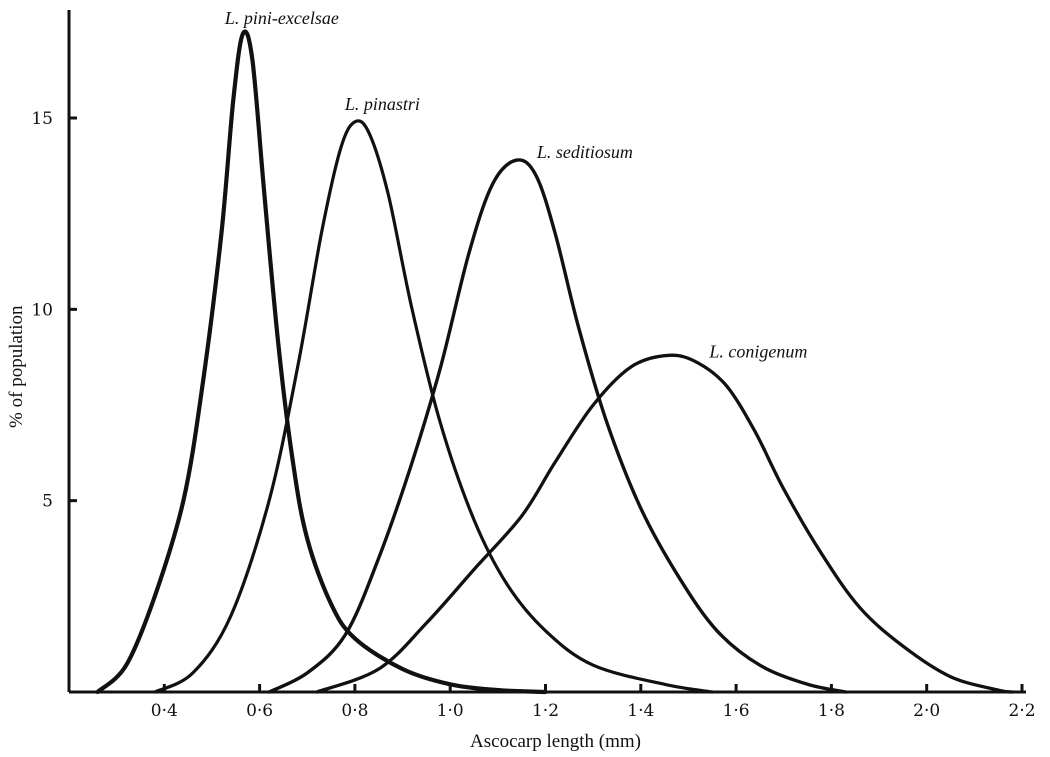 Image resolution: width=1050 pixels, height=757 pixels. What do you see at coordinates (1021, 711) in the screenshot?
I see `x-tick-label: 2·2` at bounding box center [1021, 711].